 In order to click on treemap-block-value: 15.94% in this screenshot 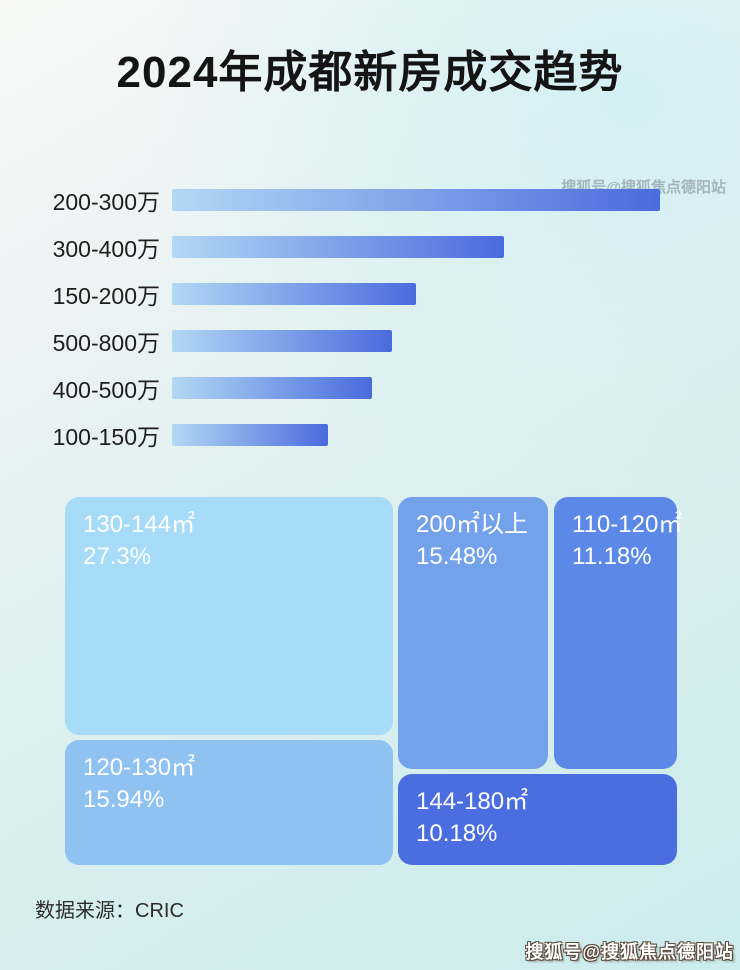, I will do `click(124, 799)`.